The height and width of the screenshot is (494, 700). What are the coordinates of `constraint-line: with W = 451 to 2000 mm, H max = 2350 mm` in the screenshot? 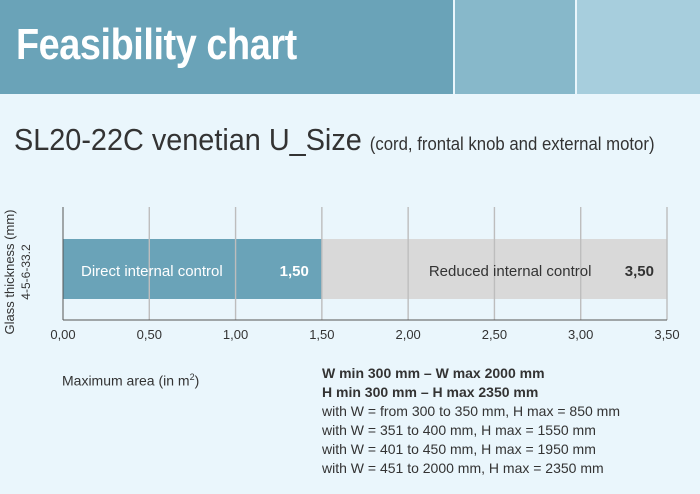 It's located at (463, 468).